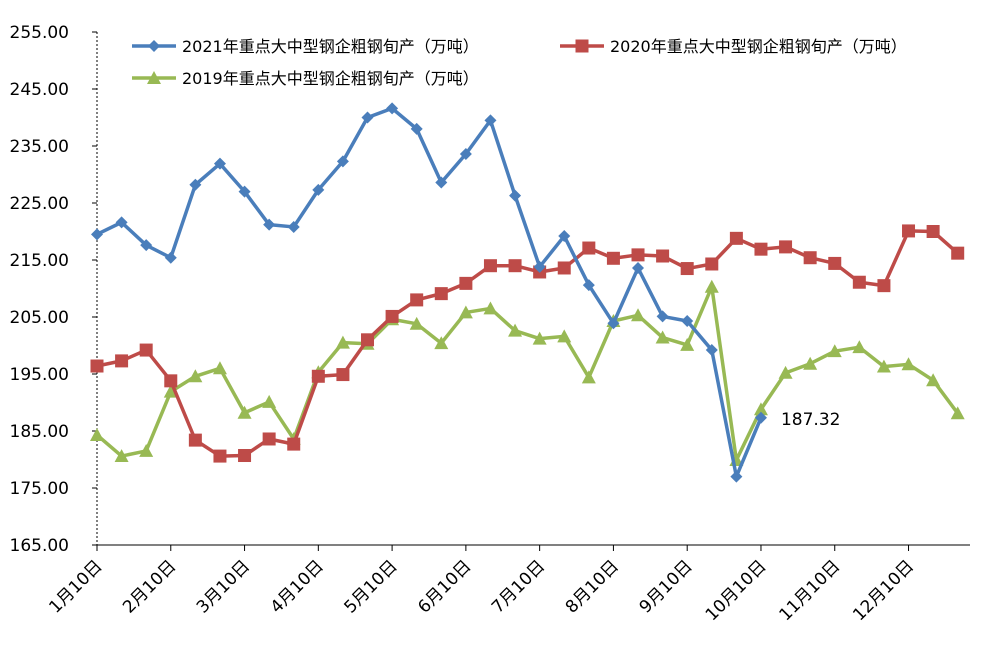 The image size is (1007, 661). What do you see at coordinates (371, 586) in the screenshot?
I see `x-tick-label: 5月10日` at bounding box center [371, 586].